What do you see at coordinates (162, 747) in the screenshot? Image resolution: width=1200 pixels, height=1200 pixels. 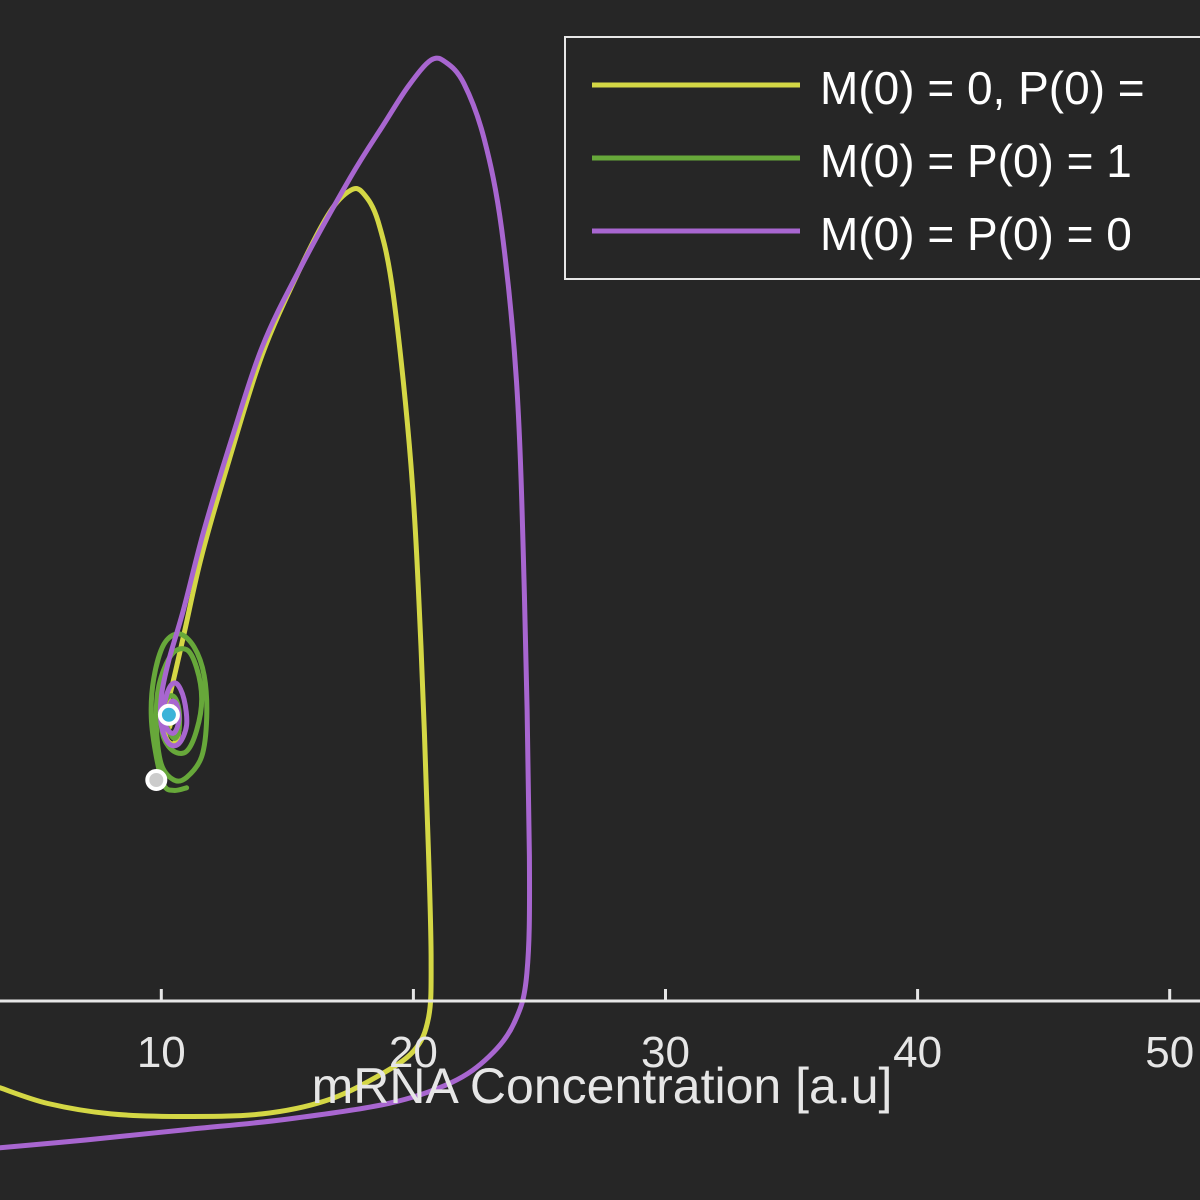 I see `marker-layer` at bounding box center [162, 747].